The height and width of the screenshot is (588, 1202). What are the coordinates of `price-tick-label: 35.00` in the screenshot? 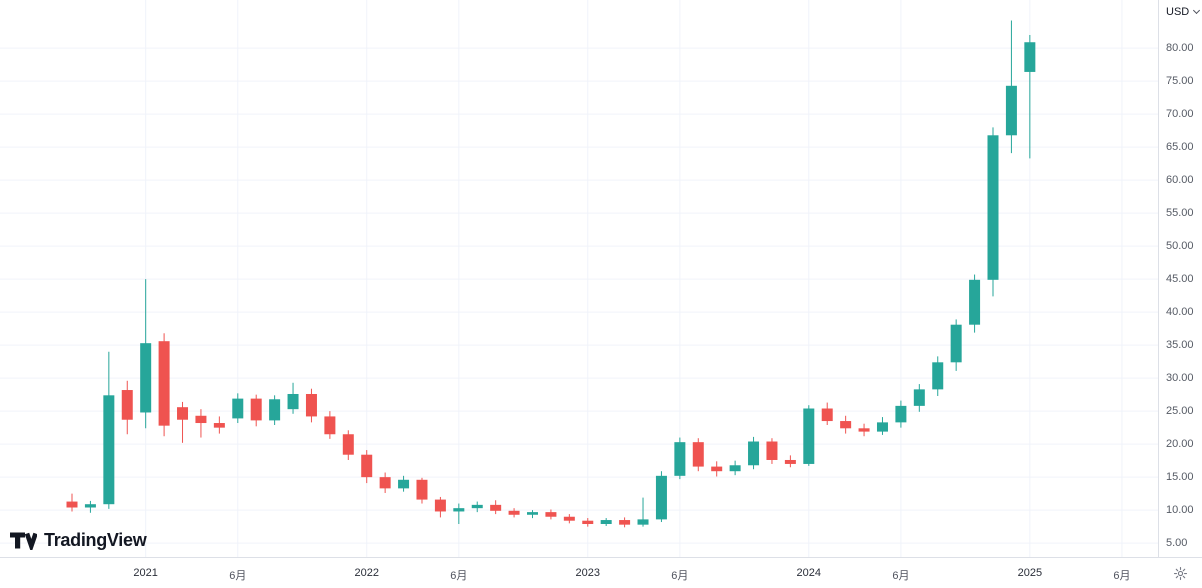 It's located at (1180, 345).